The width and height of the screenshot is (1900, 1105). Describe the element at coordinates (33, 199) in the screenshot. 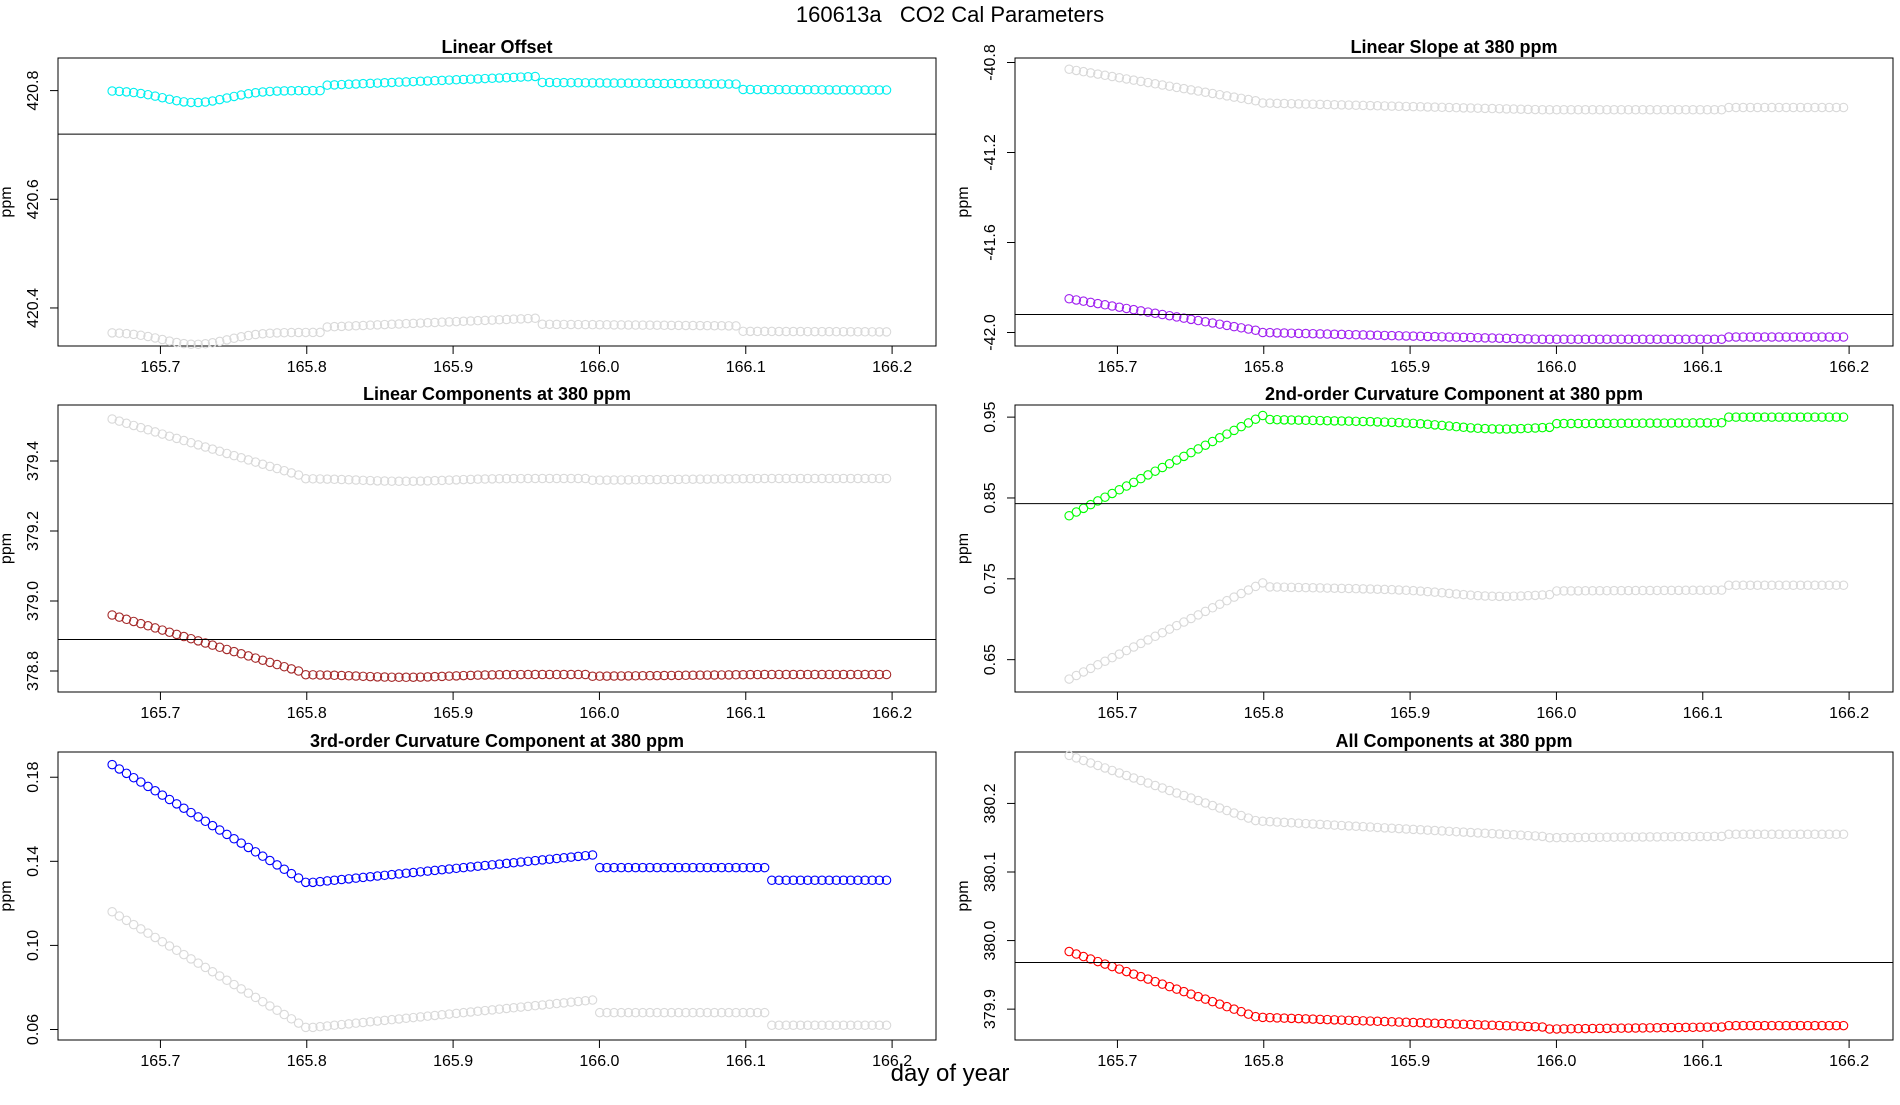

I see `y-tick-label: 420.6` at that location.